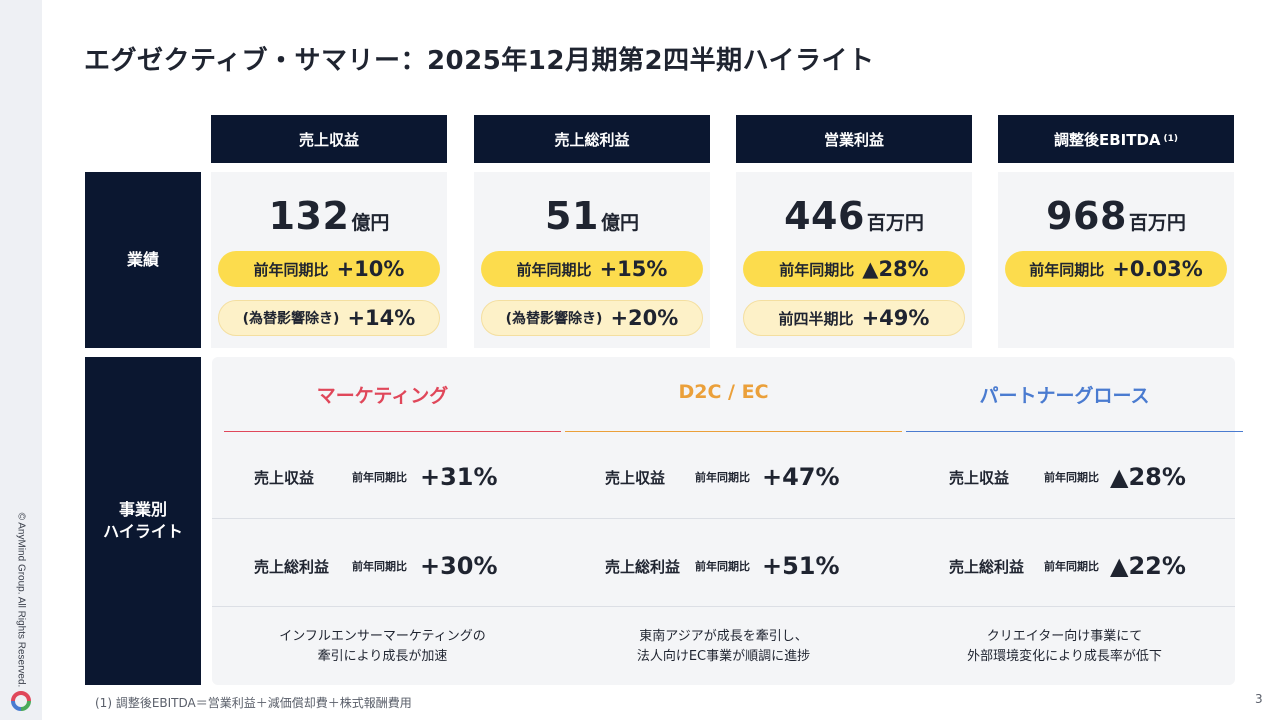 The image size is (1280, 720). I want to click on segment-title: D2C / EC, so click(723, 392).